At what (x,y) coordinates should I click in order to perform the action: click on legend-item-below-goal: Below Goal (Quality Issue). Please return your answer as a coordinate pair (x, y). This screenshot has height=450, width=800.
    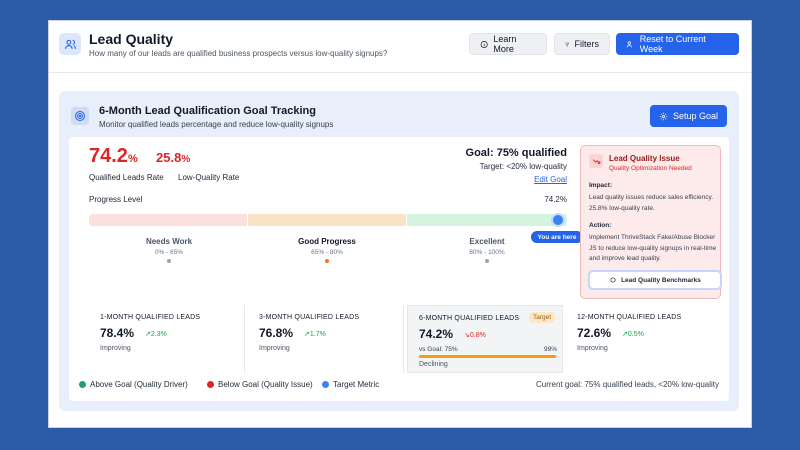
    Looking at the image, I should click on (260, 384).